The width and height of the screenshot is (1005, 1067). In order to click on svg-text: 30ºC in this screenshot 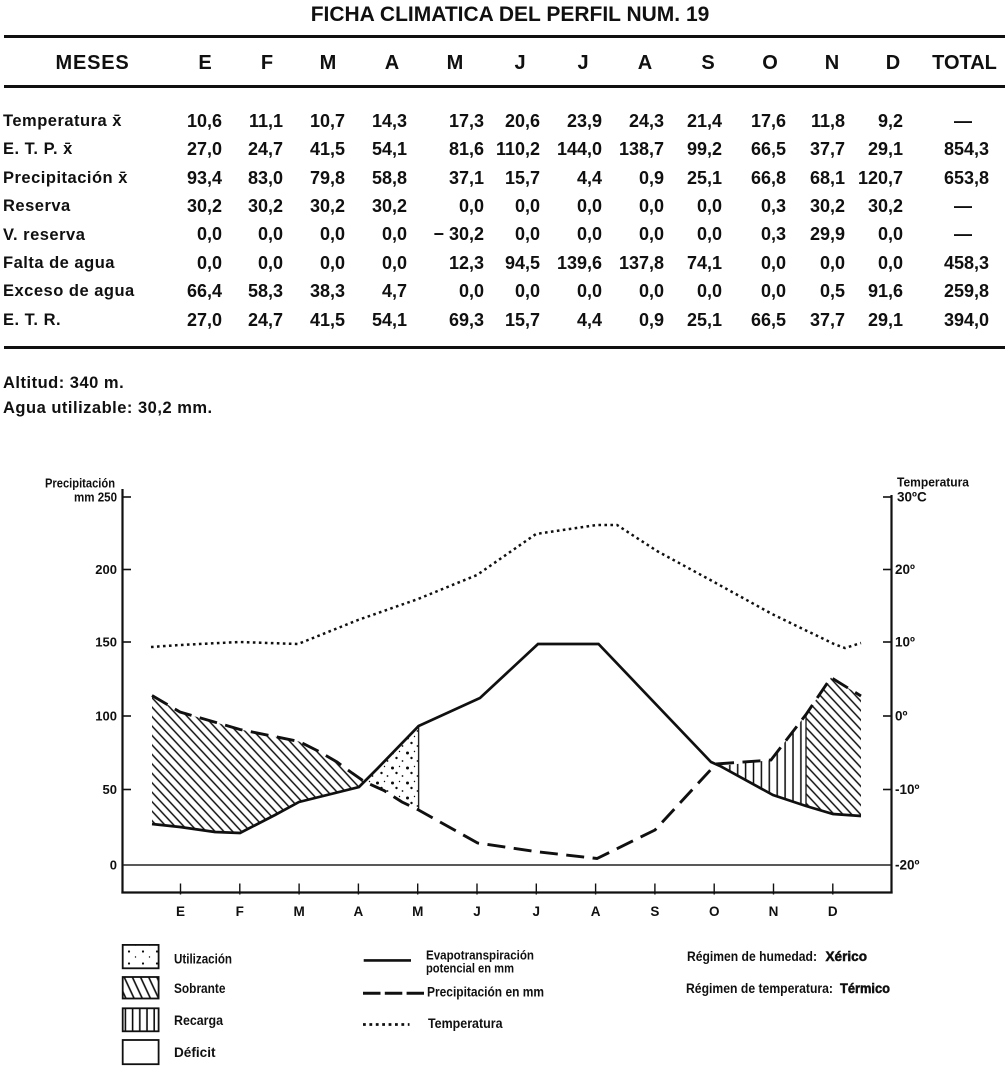, I will do `click(912, 497)`.